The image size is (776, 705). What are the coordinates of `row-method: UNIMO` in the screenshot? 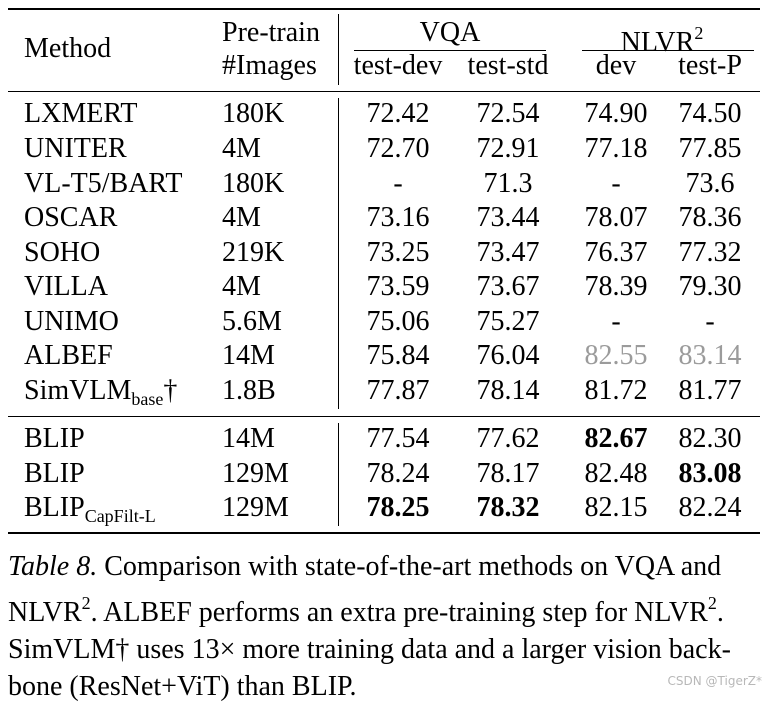 It's located at (71, 321).